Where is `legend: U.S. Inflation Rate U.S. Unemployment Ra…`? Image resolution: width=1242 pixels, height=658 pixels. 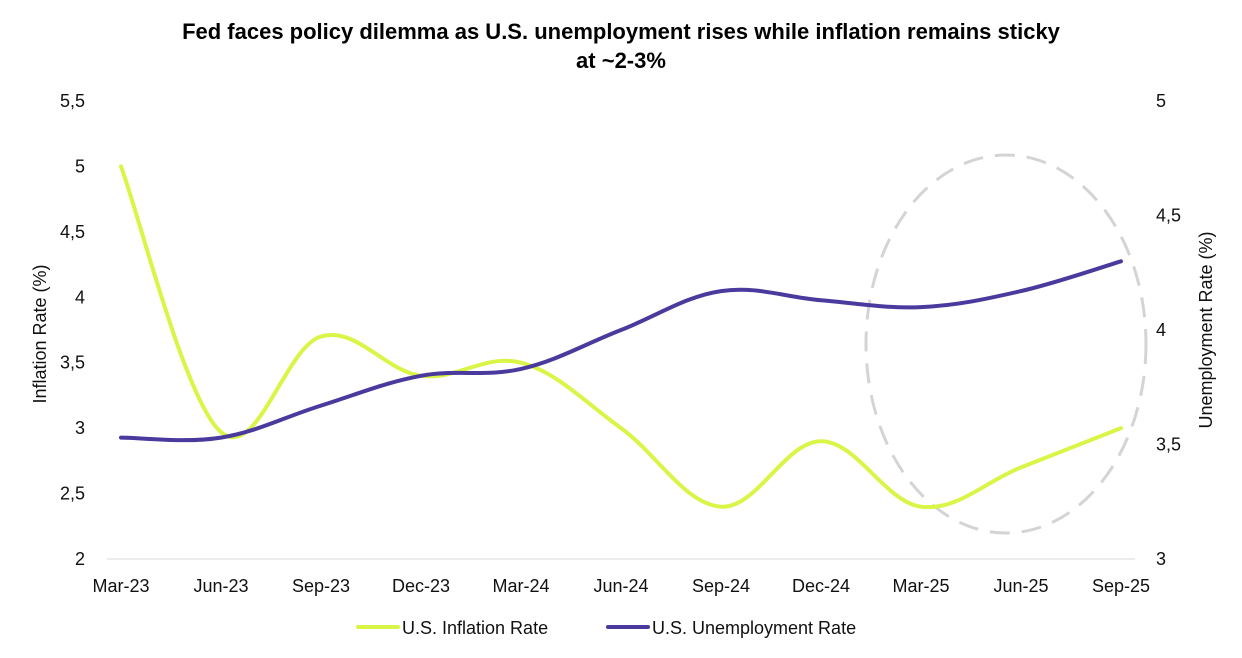
legend: U.S. Inflation Rate U.S. Unemployment Ra… is located at coordinates (606, 628).